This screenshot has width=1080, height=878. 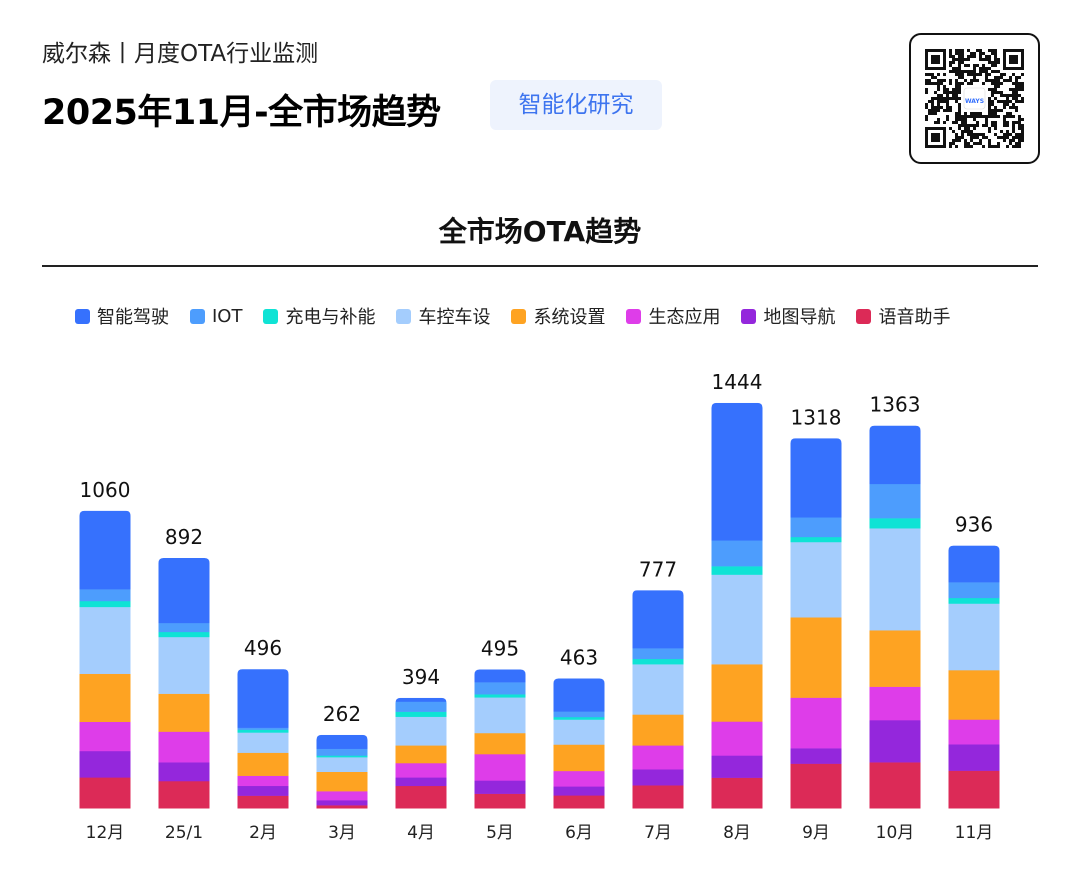 I want to click on legend-item: 系统设置, so click(x=558, y=316).